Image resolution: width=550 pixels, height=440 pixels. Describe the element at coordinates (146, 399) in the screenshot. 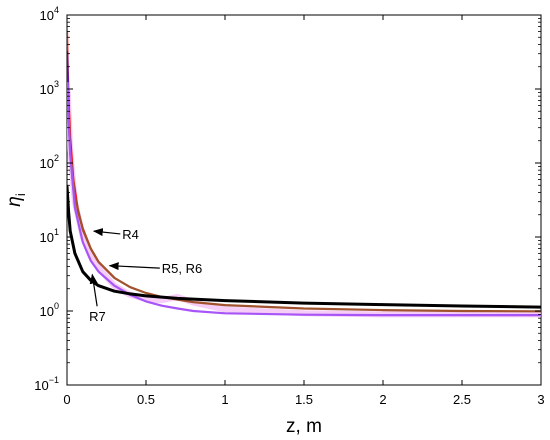

I see `x-tick-label: 0.5` at that location.